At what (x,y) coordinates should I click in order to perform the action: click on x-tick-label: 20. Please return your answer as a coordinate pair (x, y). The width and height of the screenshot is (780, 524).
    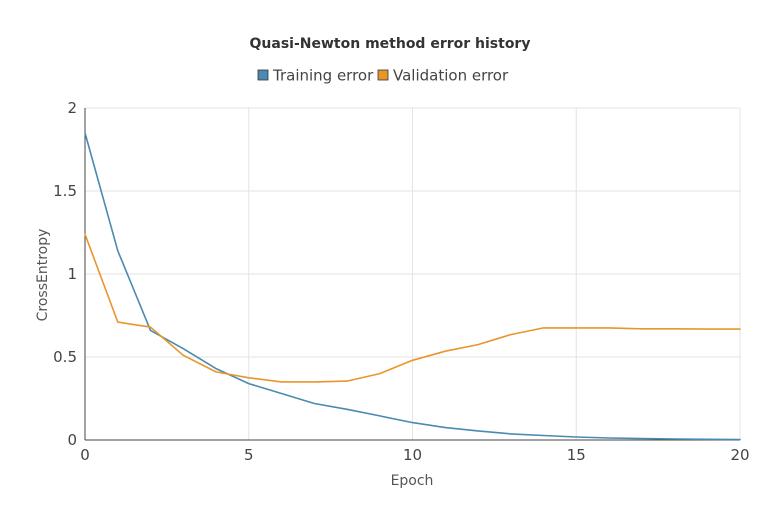
    Looking at the image, I should click on (739, 455).